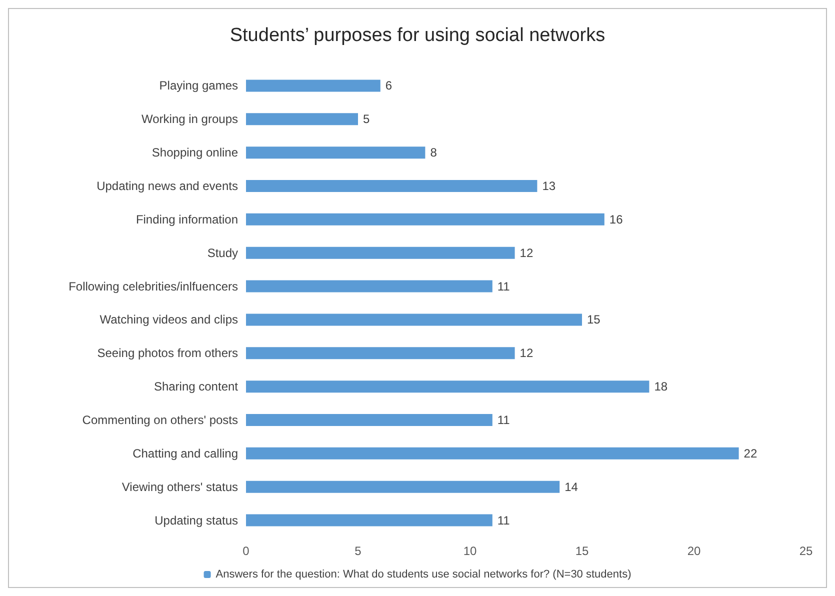 Image resolution: width=835 pixels, height=596 pixels. What do you see at coordinates (195, 153) in the screenshot?
I see `y-tick-label: Shopping online` at bounding box center [195, 153].